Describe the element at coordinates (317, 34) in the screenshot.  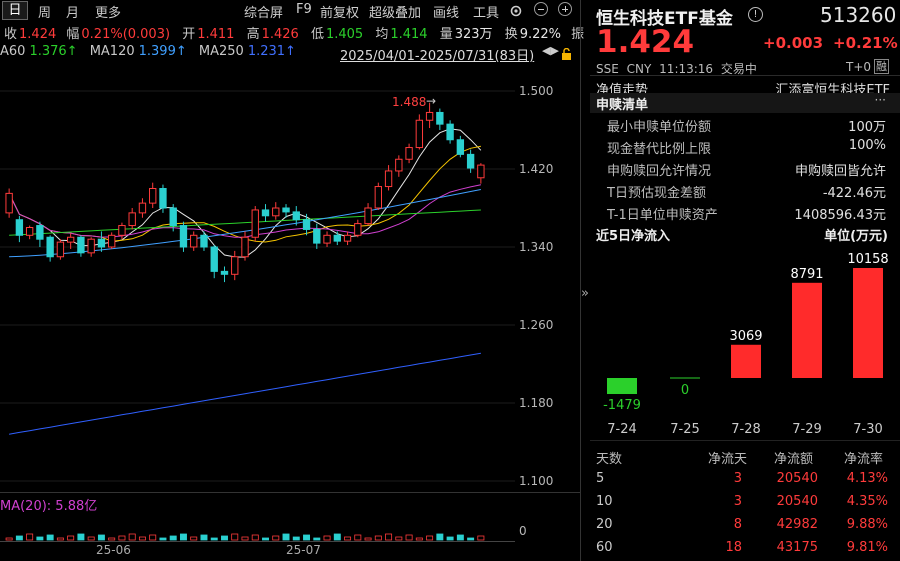
I see `low-label: 低` at that location.